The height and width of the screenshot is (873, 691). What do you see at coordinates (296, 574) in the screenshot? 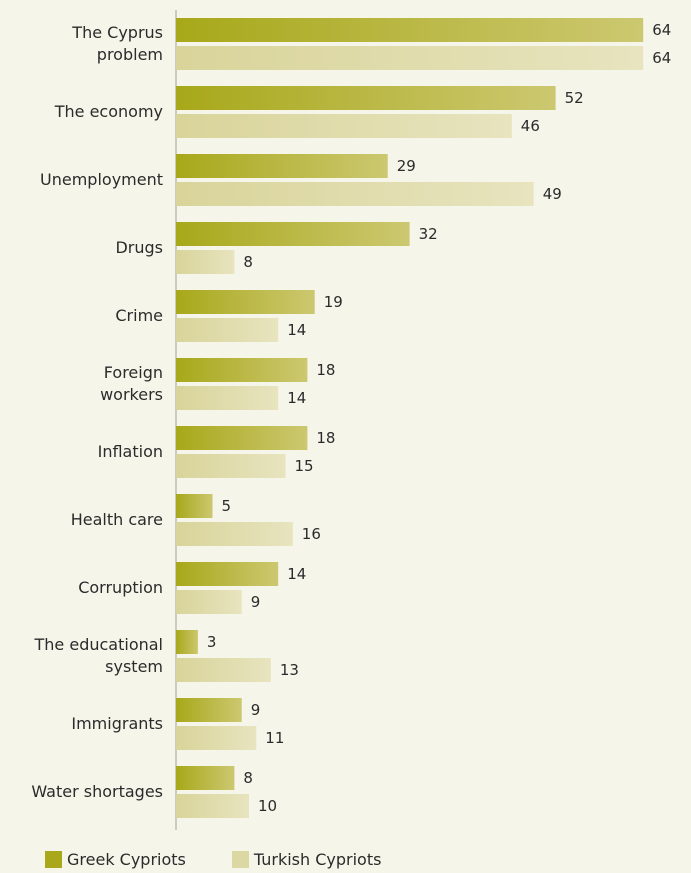
I see `value-label-greek: 14` at bounding box center [296, 574].